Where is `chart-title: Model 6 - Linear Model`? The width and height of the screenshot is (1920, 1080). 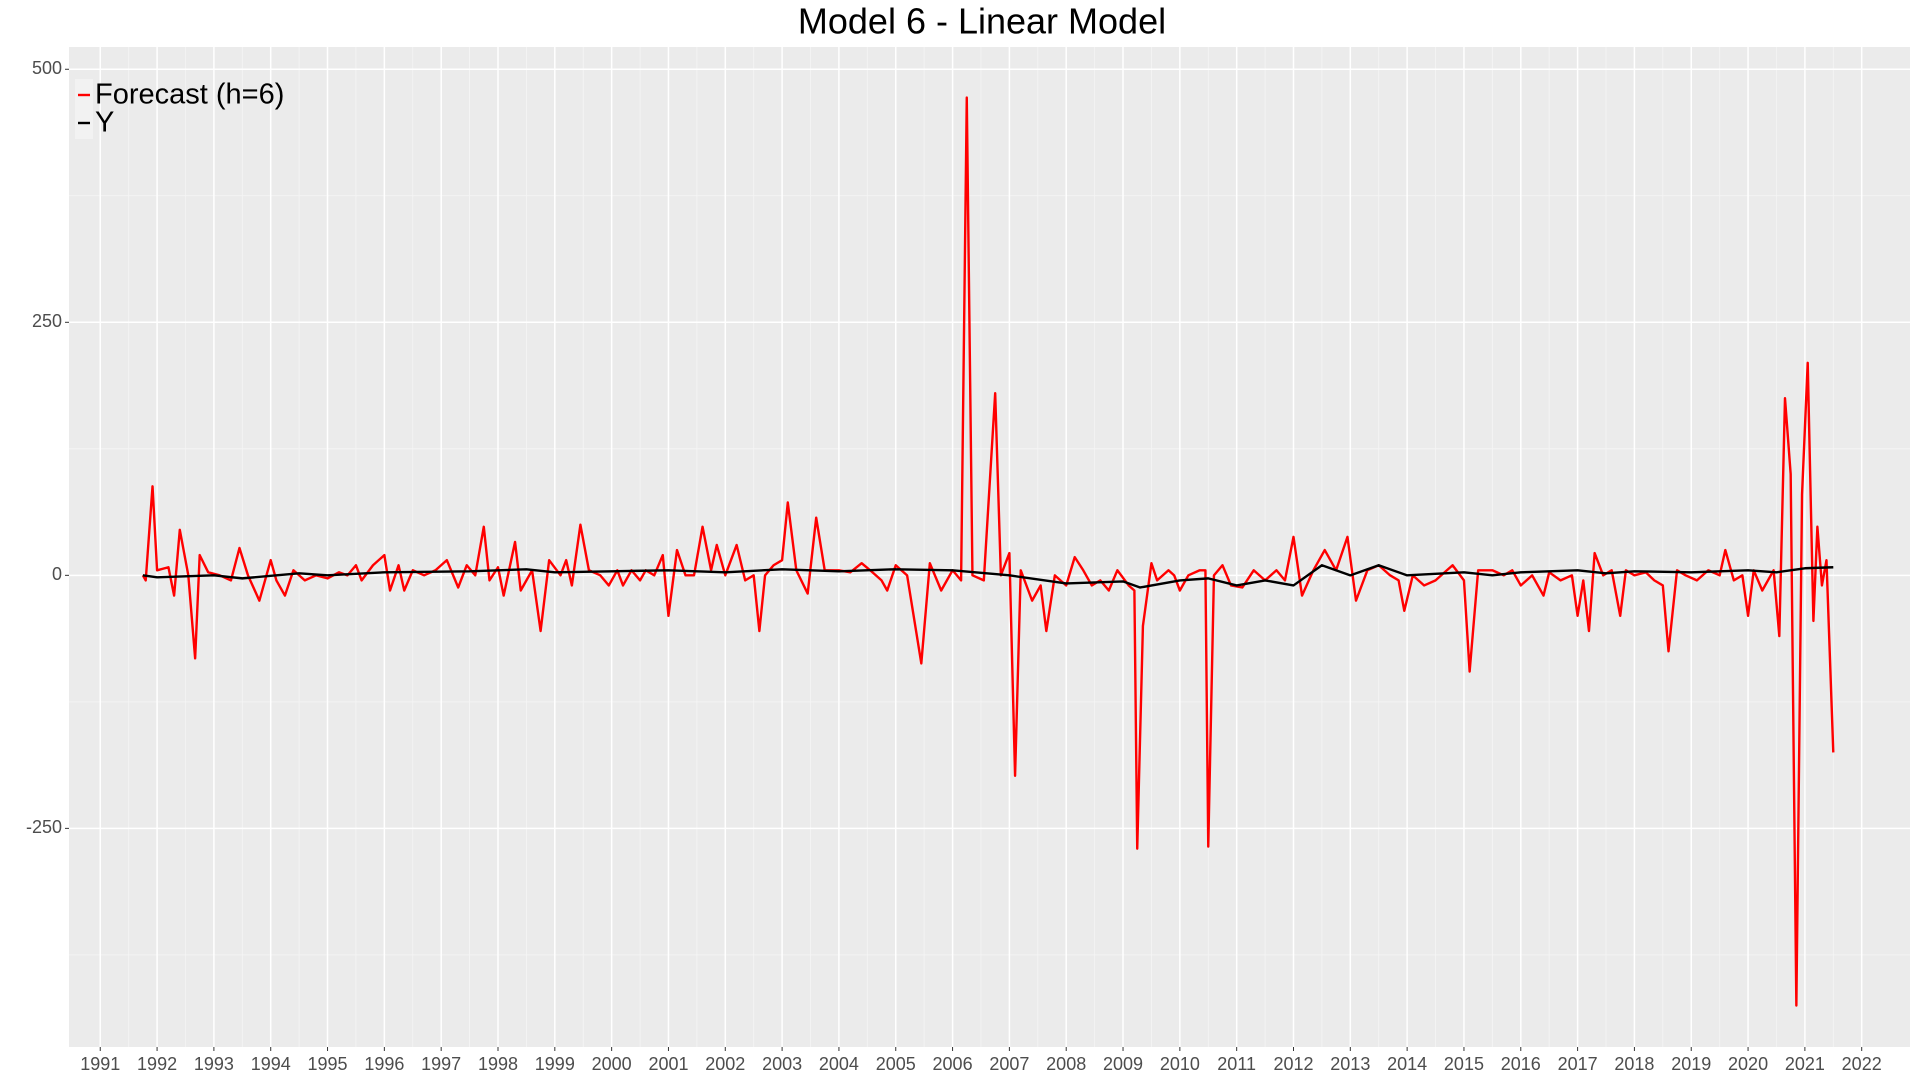
chart-title: Model 6 - Linear Model is located at coordinates (982, 21).